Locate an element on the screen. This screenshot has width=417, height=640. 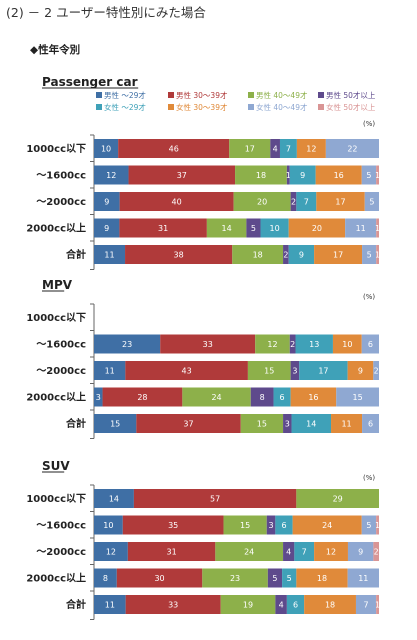
data-label: 20 is located at coordinates (317, 228).